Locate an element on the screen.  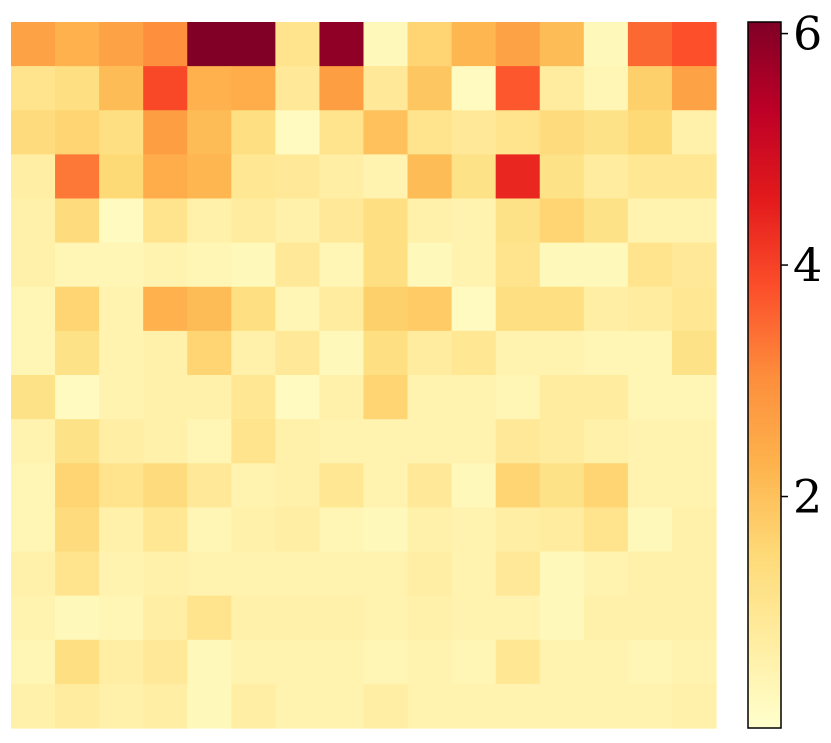
heatmap-cell-r0-c2 is located at coordinates (121, 44).